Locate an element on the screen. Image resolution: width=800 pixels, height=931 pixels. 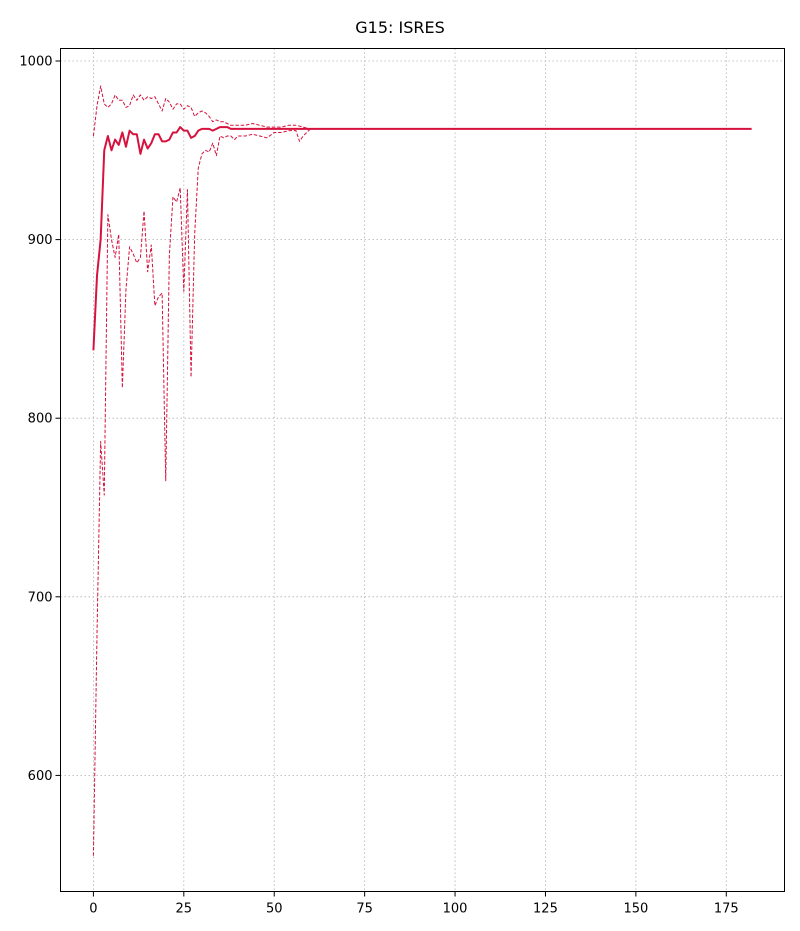
x-tick-label: 150 is located at coordinates (635, 909).